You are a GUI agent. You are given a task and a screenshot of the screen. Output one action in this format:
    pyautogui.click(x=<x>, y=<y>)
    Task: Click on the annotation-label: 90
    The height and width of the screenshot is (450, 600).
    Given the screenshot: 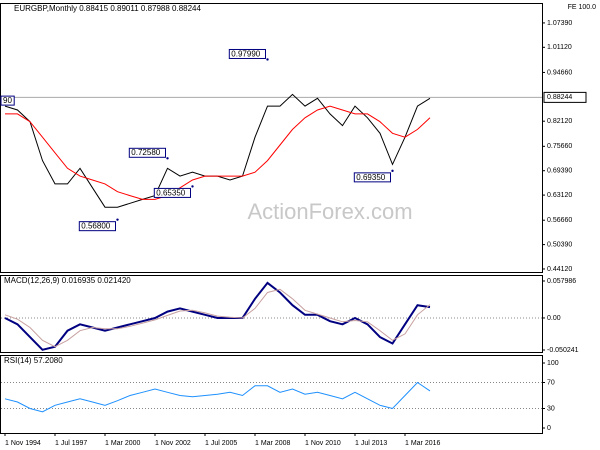 What is the action you would take?
    pyautogui.click(x=7, y=100)
    